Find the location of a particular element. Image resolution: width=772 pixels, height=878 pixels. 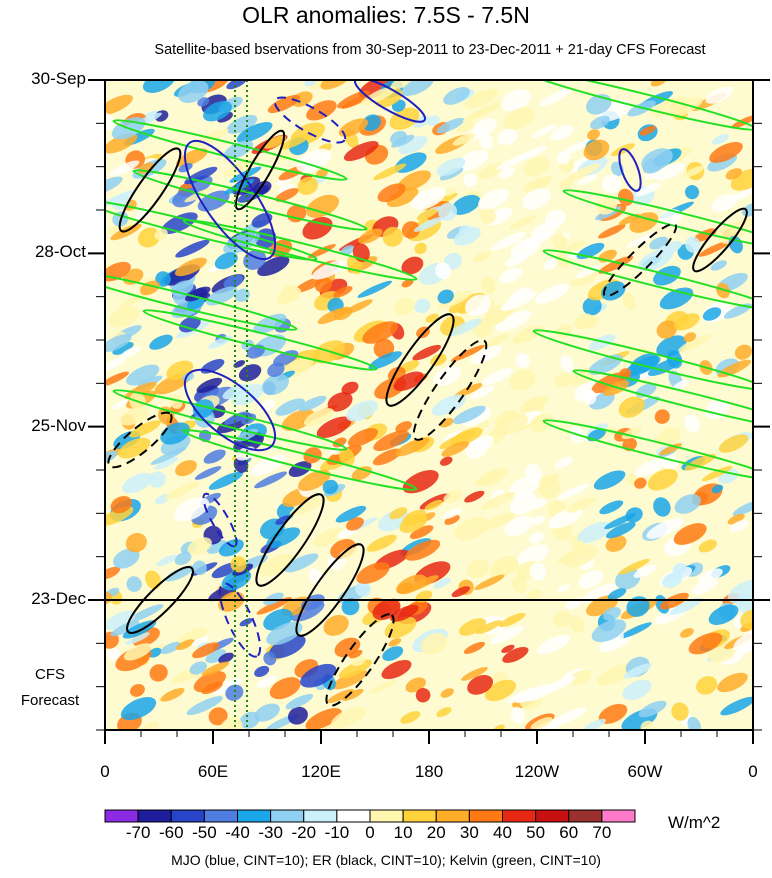

colorbar-label: 30 is located at coordinates (469, 832).